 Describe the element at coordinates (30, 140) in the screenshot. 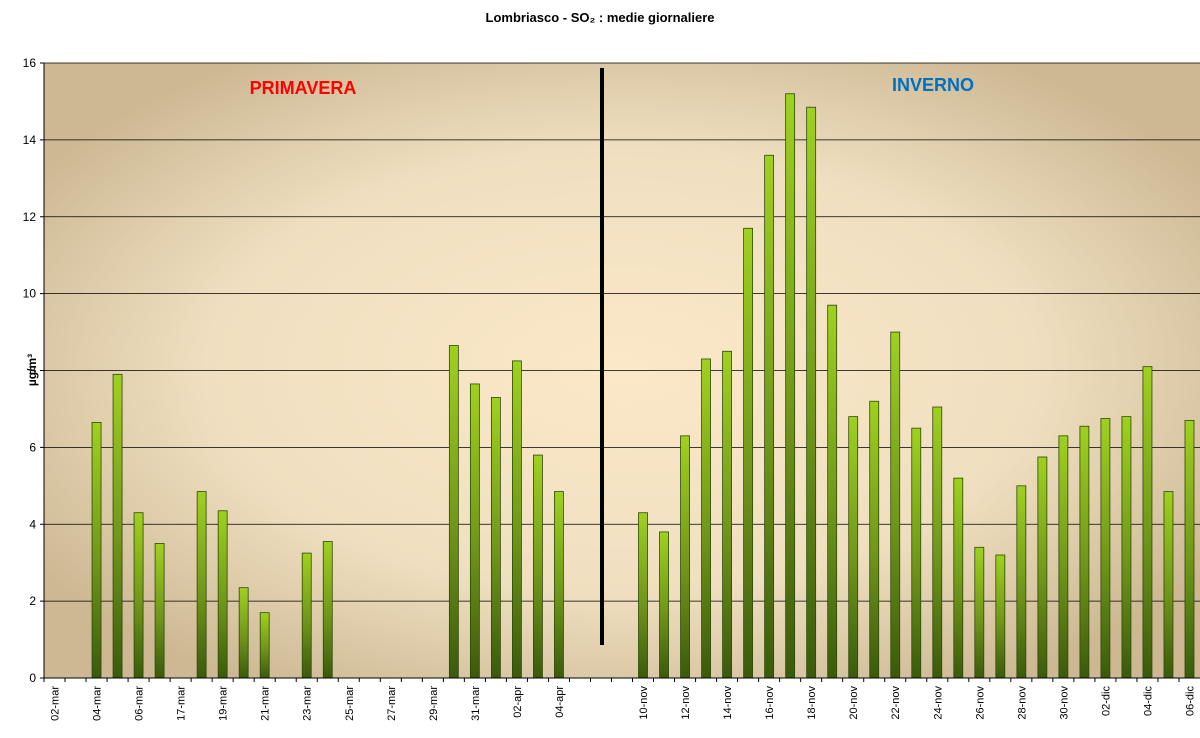

I see `y-tick-label: 14` at that location.